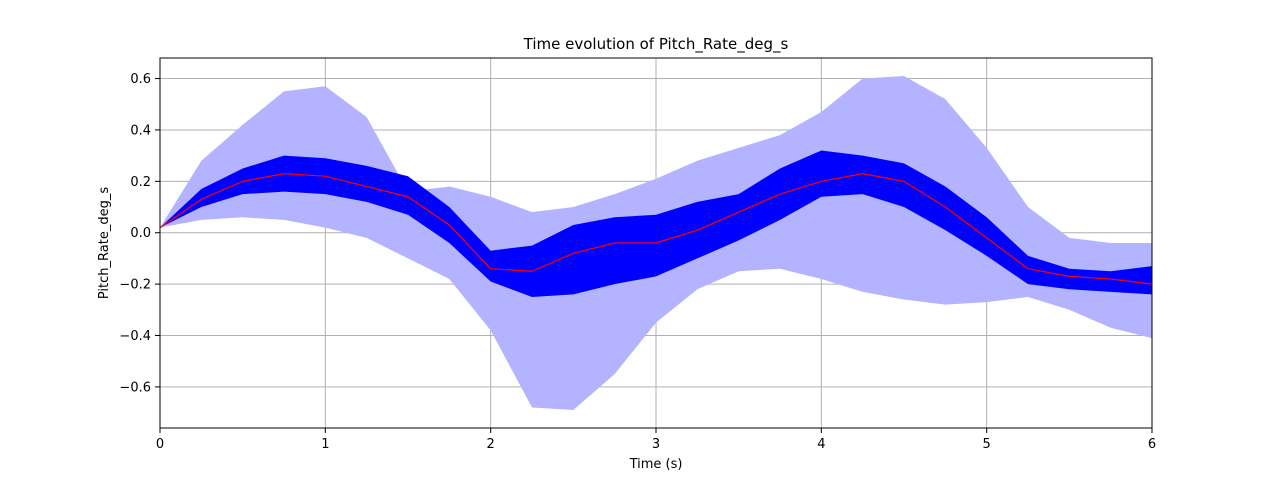 This screenshot has width=1280, height=480. Describe the element at coordinates (104, 243) in the screenshot. I see `y-axis-label: Pitch_Rate_deg_s` at that location.